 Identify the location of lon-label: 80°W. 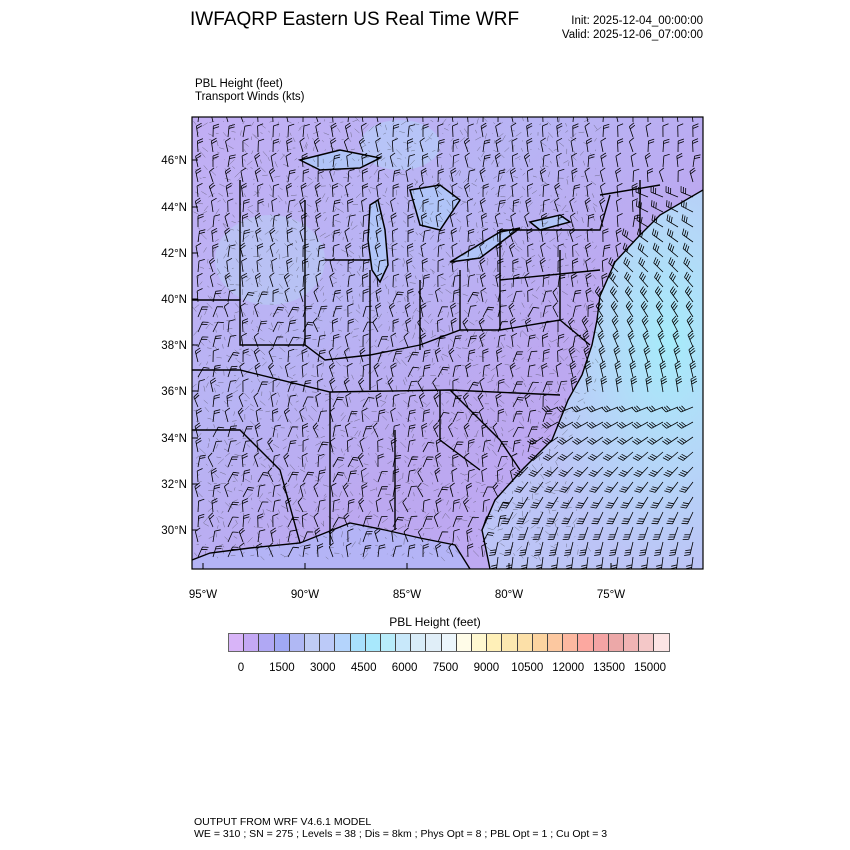
(509, 595).